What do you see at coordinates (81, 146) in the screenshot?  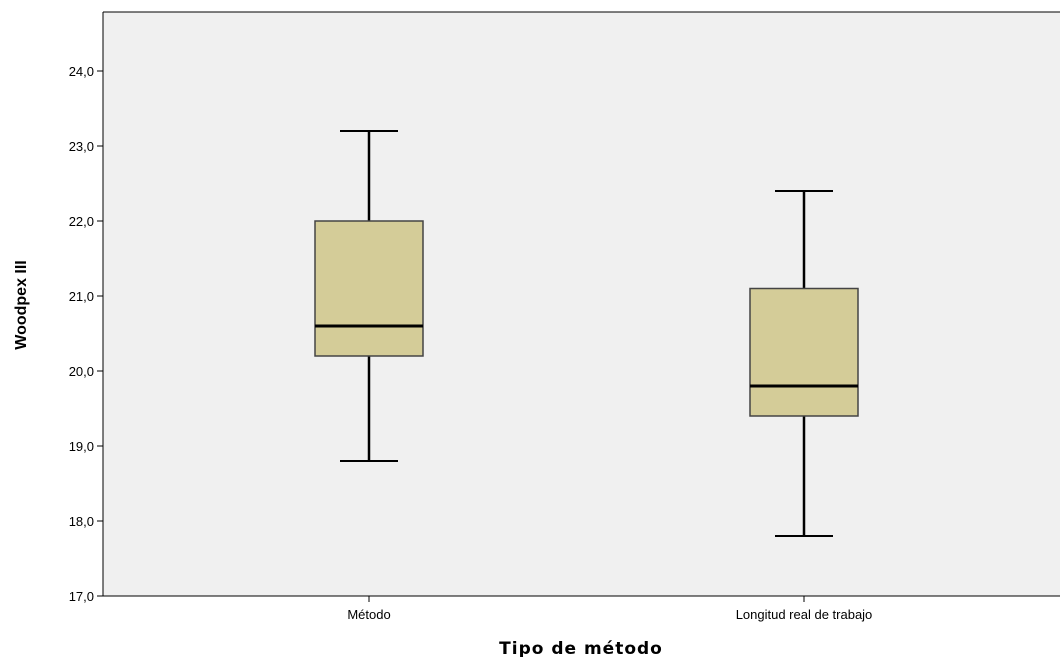 I see `y-tick-label: 23,0` at bounding box center [81, 146].